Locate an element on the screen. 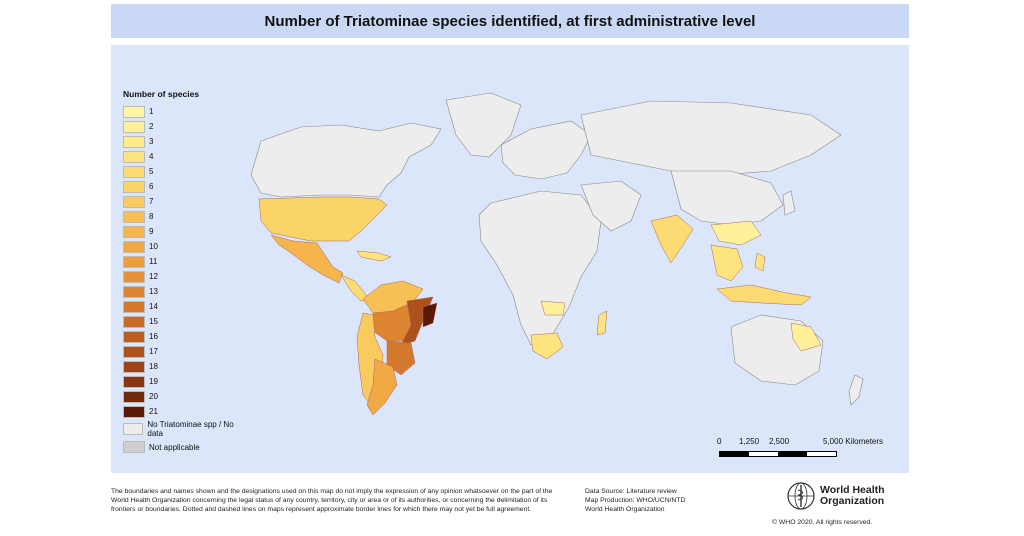 This screenshot has width=1024, height=536. legend-row: 10 is located at coordinates (183, 246).